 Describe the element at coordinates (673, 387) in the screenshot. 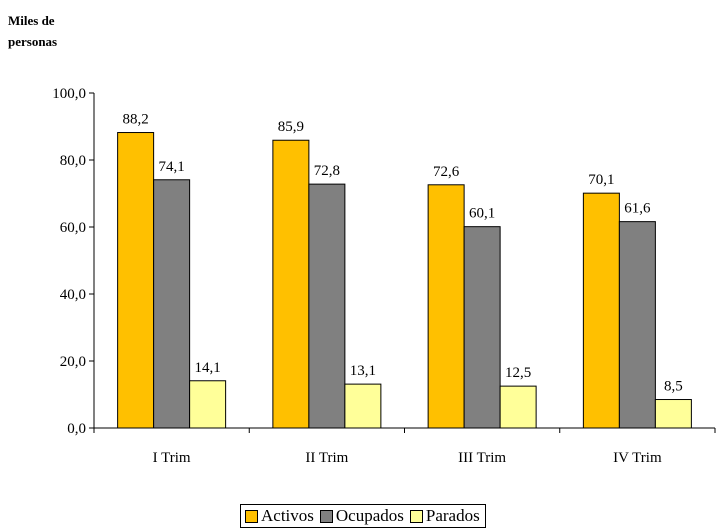

I see `data-label: 8,5` at that location.